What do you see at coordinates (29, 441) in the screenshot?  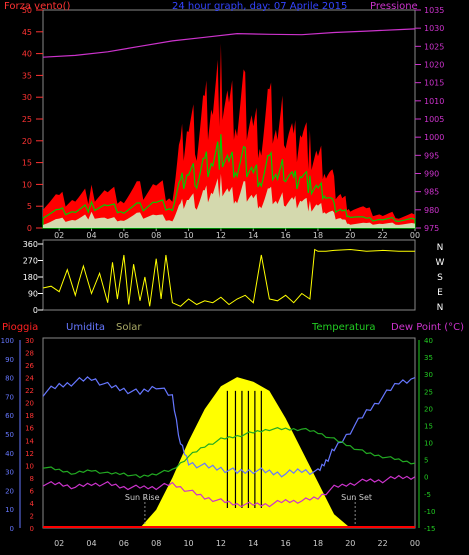 I see `rain-tick-label: 14` at bounding box center [29, 441].